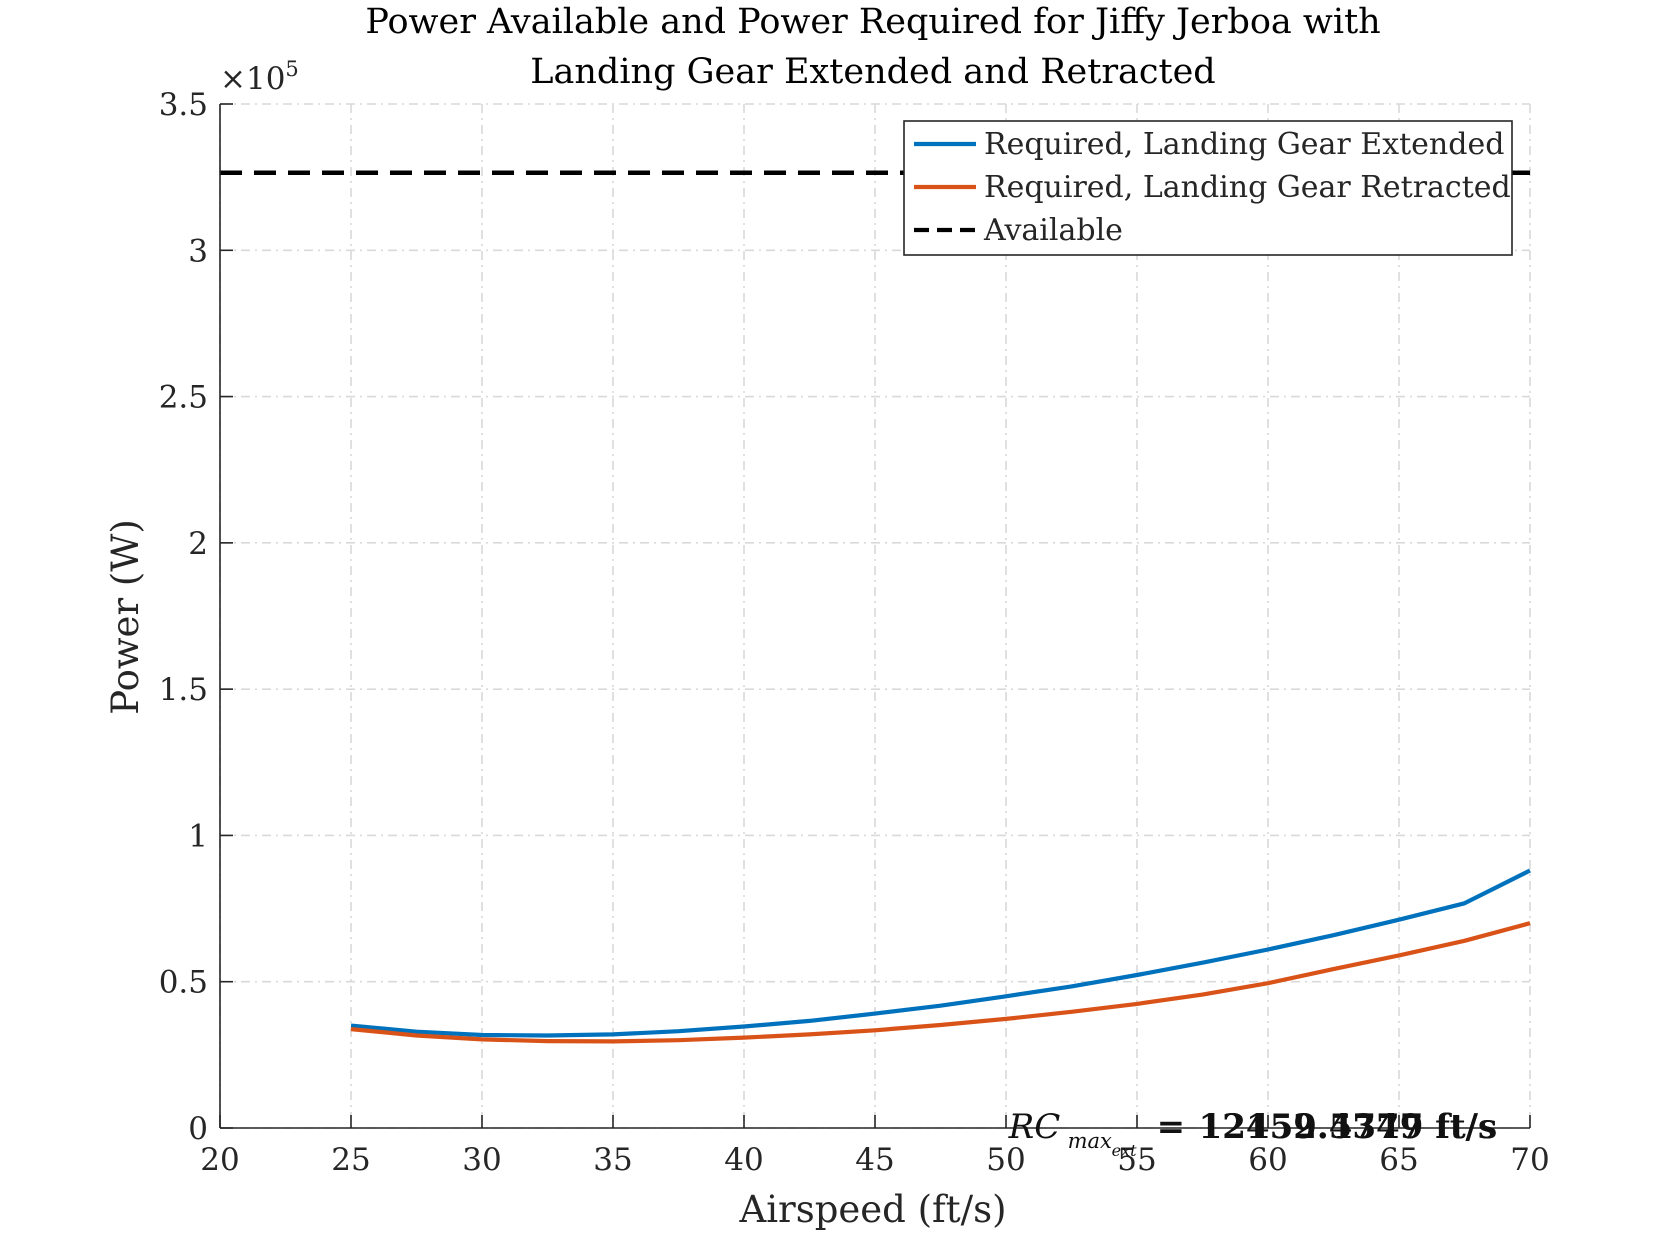 The image size is (1667, 1250). I want to click on y-tick-label: 3.5, so click(183, 105).